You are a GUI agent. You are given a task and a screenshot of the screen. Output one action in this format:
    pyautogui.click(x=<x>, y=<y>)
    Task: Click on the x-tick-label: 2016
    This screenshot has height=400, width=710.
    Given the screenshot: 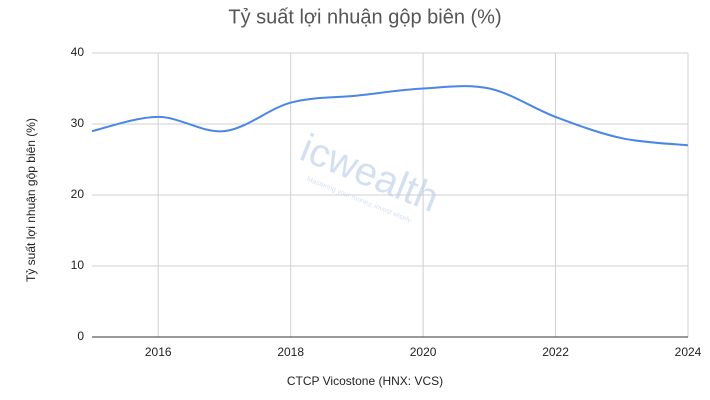 What is the action you would take?
    pyautogui.click(x=158, y=352)
    